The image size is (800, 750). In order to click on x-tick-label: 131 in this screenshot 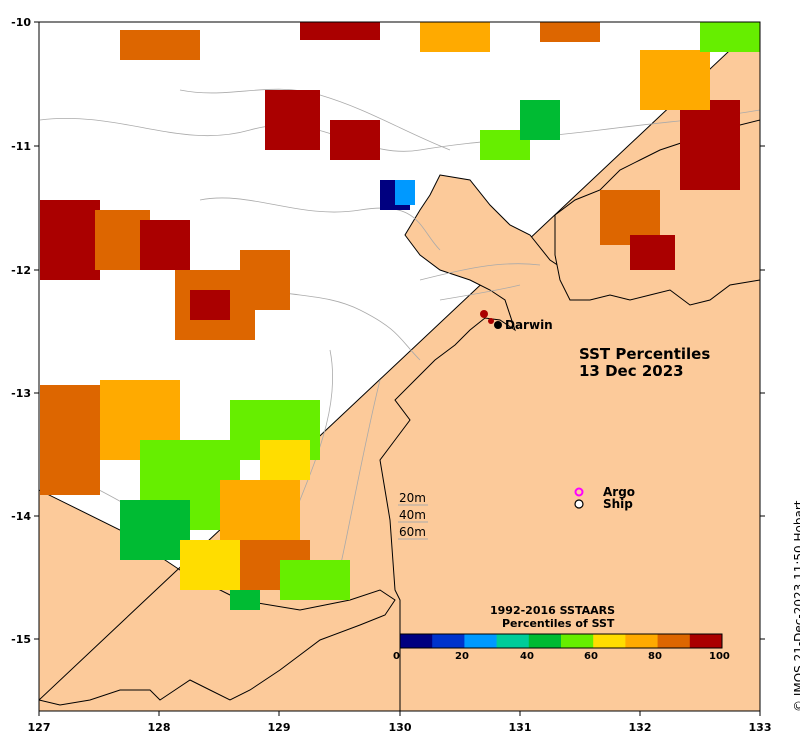, I will do `click(520, 727)`.